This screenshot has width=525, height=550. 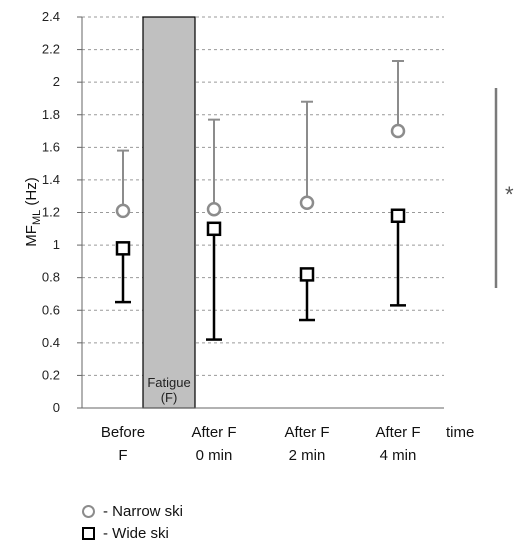 I want to click on y-axis-label-sub: ML, so click(x=37, y=217).